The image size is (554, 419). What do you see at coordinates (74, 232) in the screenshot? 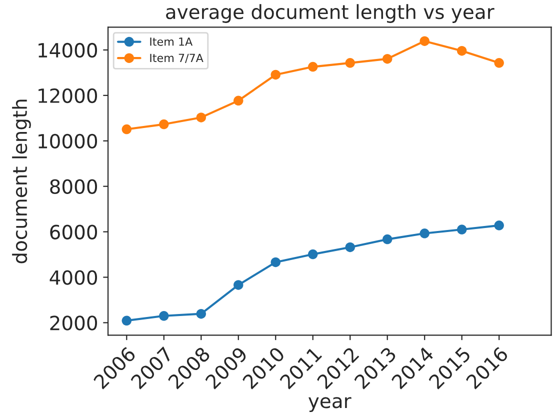
I see `y-tick-label: 6000` at bounding box center [74, 232].